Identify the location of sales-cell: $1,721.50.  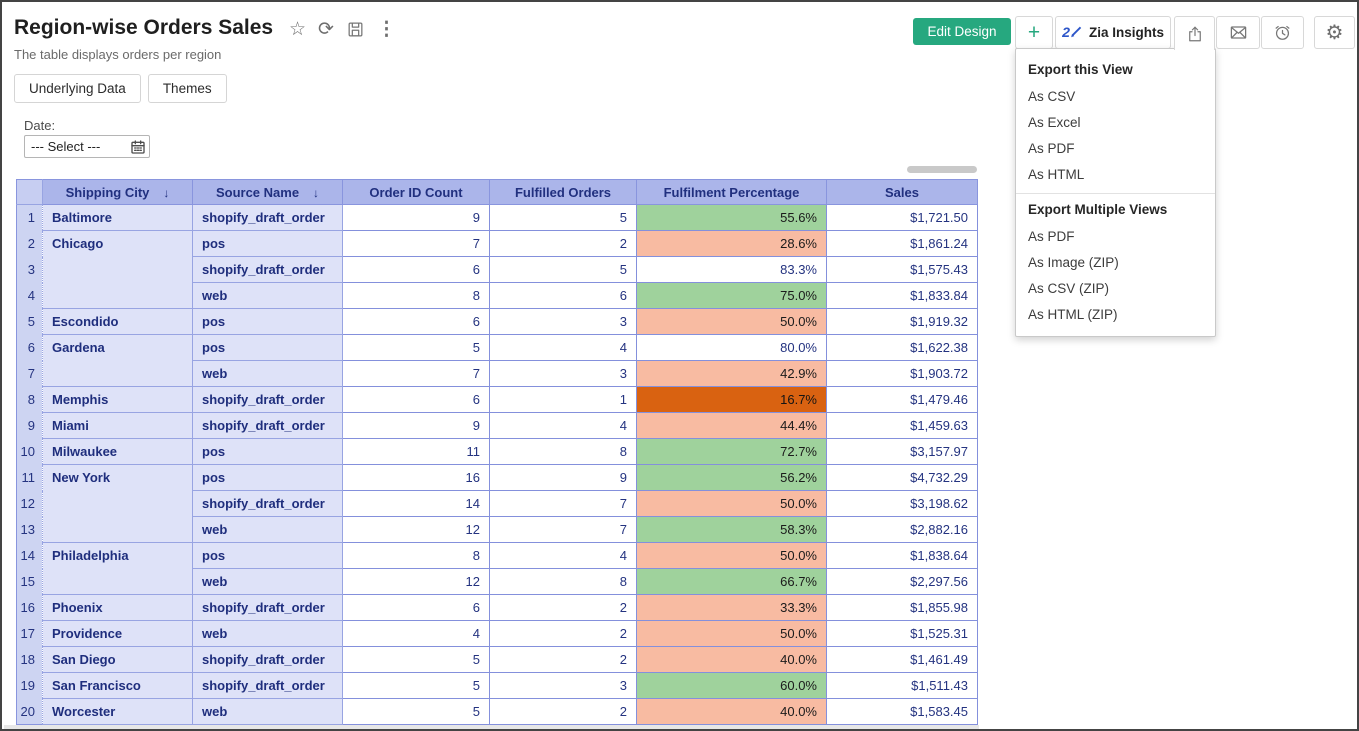
(902, 217).